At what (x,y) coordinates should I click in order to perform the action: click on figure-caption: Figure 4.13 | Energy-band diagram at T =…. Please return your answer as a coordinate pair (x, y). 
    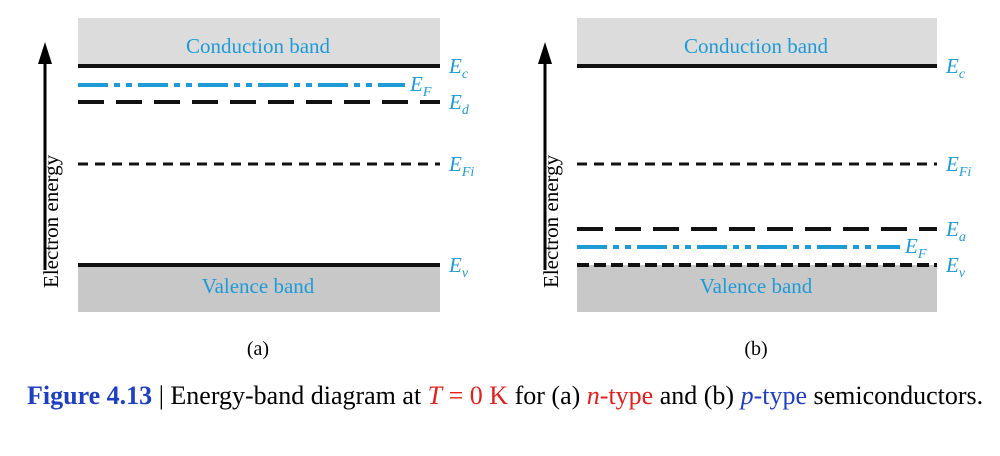
    Looking at the image, I should click on (507, 395).